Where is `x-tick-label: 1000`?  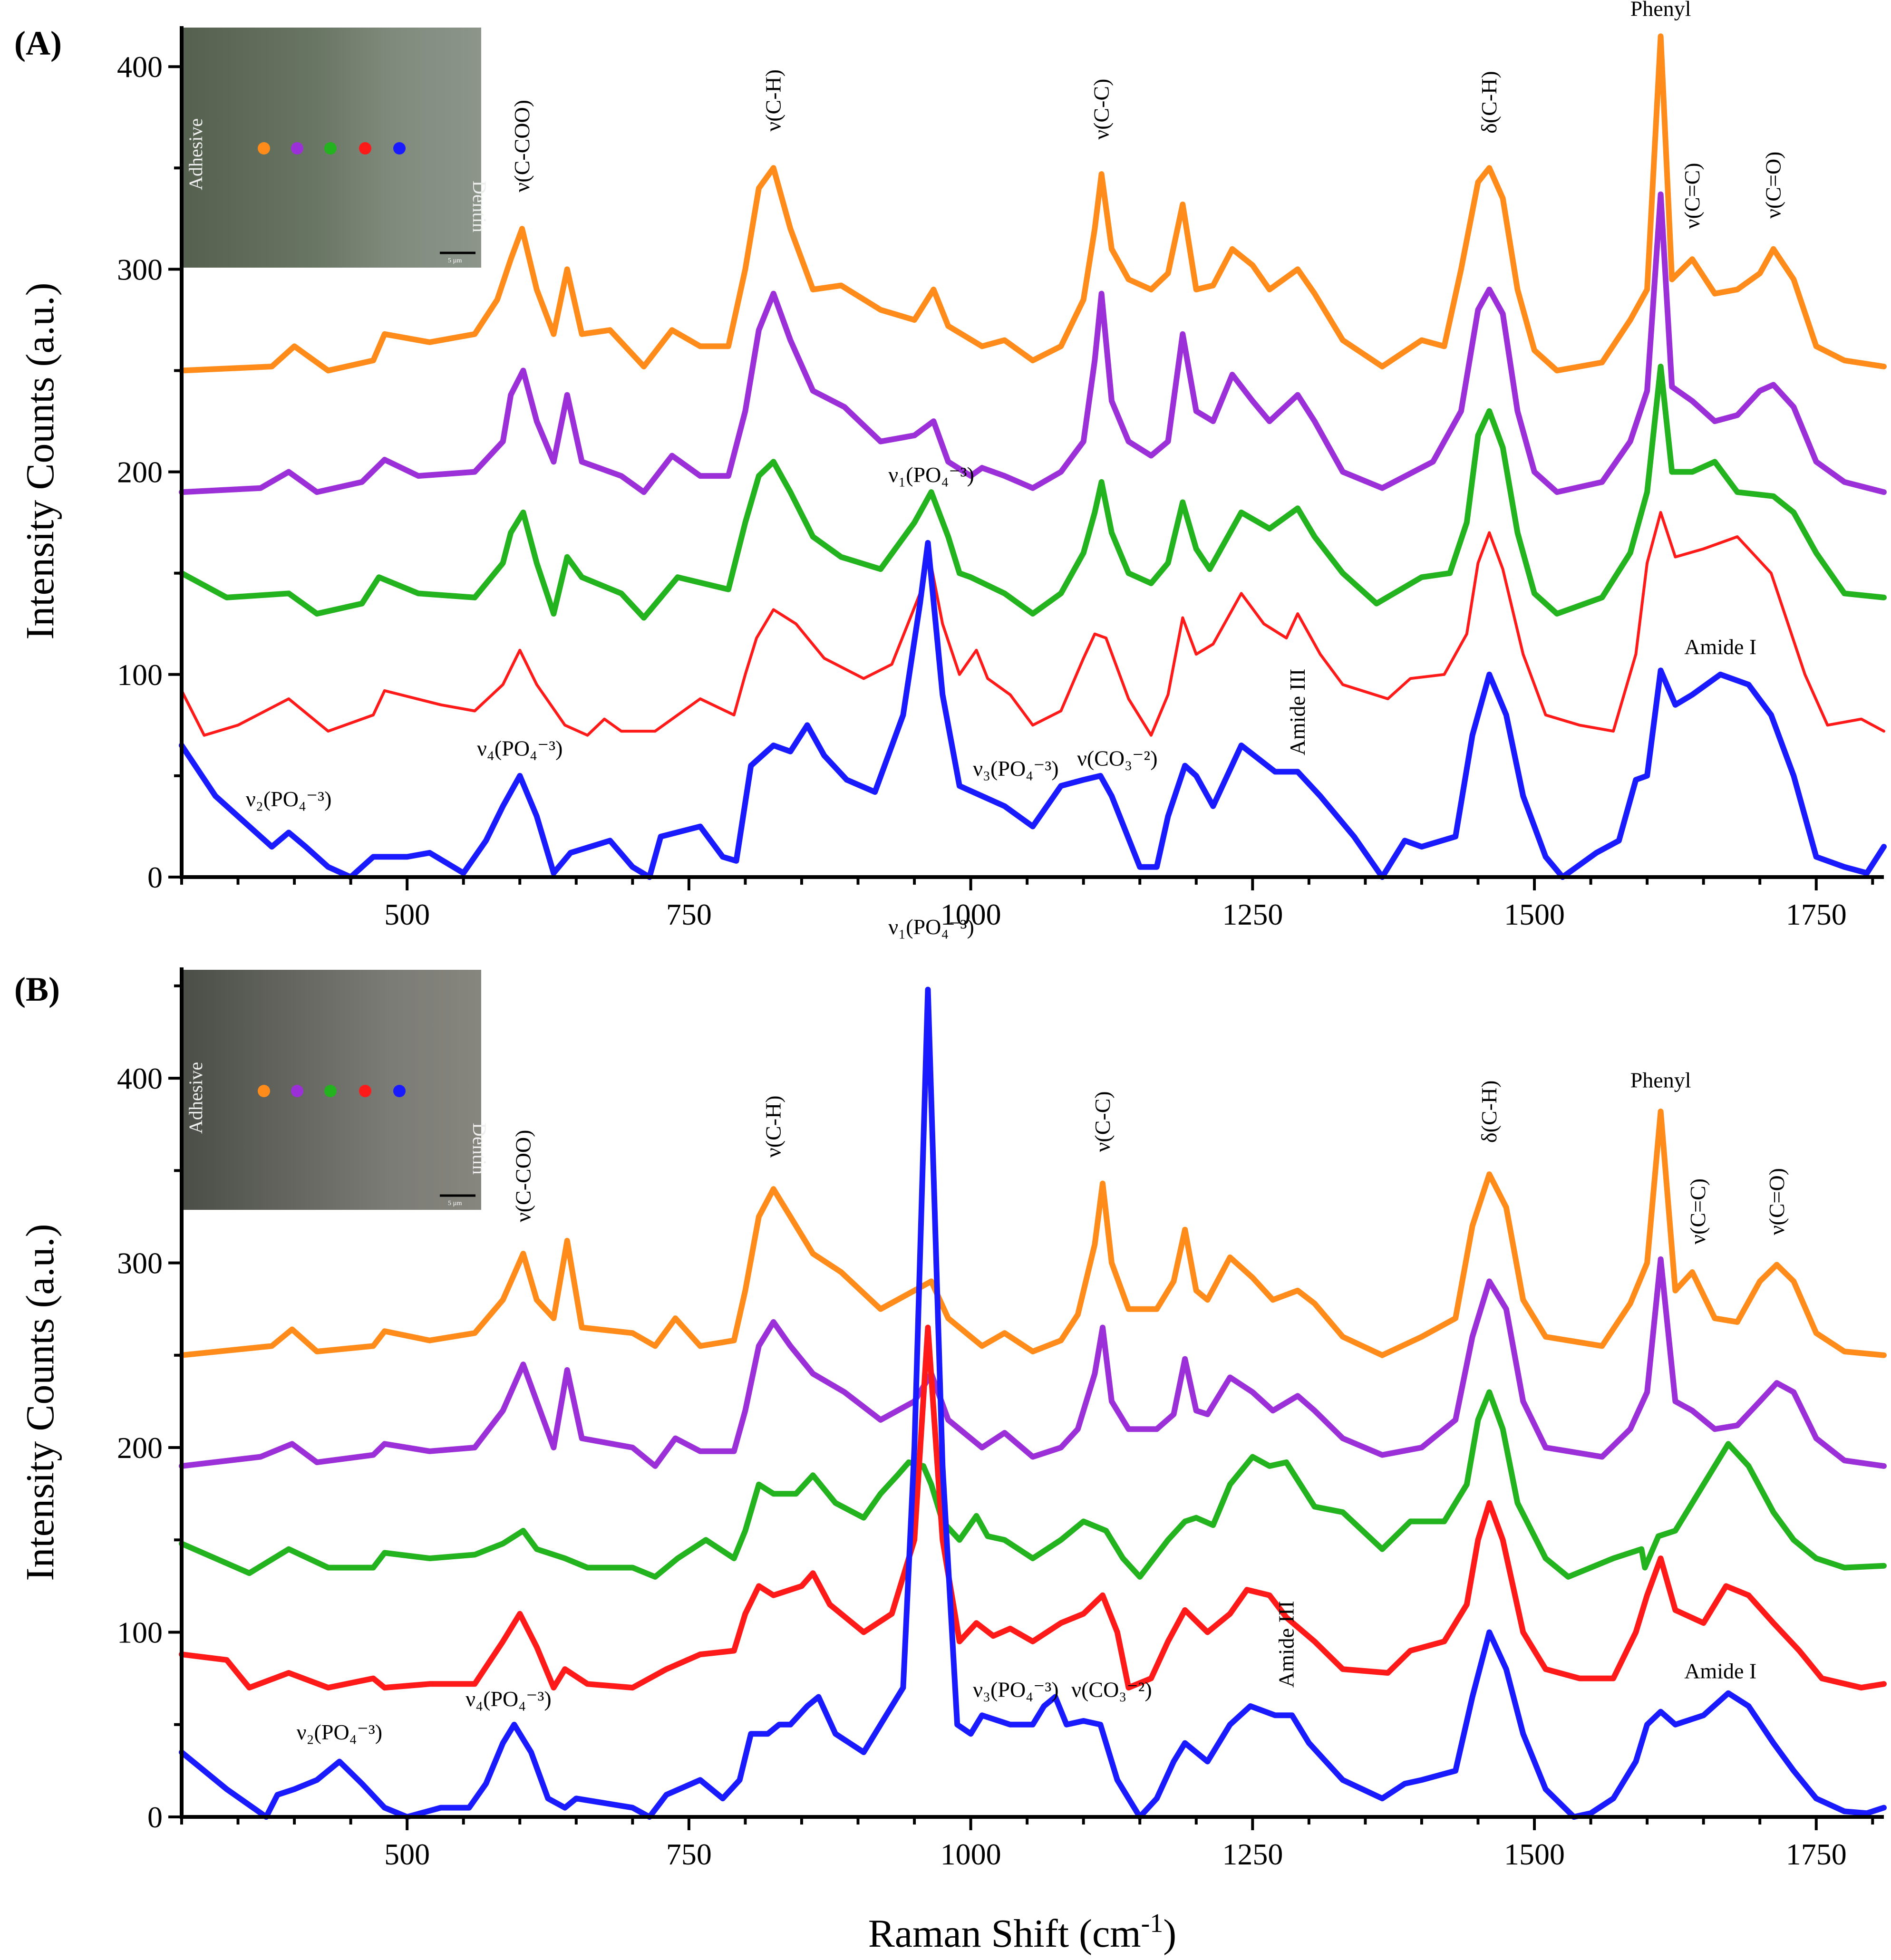 x-tick-label: 1000 is located at coordinates (971, 1854).